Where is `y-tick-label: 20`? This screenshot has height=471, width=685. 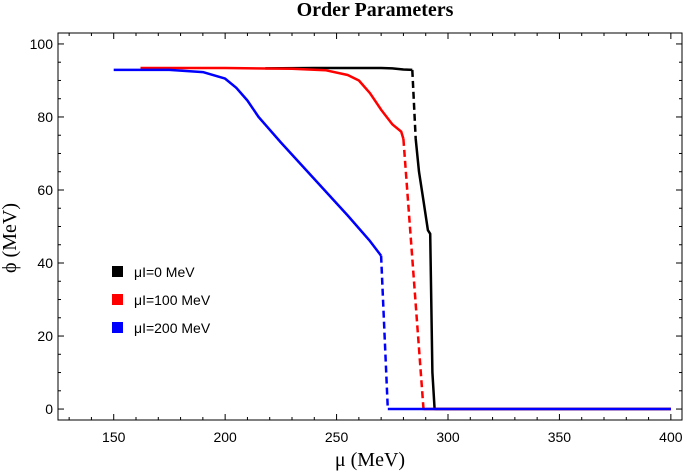 y-tick-label: 20 is located at coordinates (45, 336).